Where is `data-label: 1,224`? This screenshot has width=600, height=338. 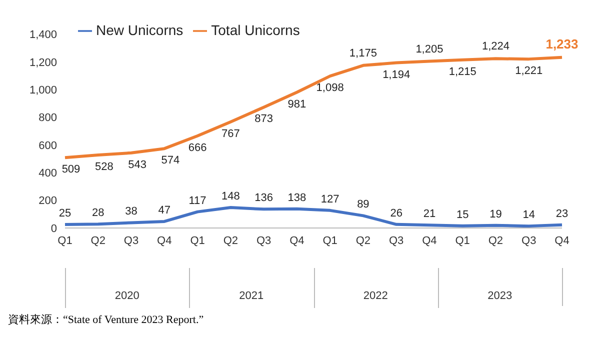 data-label: 1,224 is located at coordinates (496, 46).